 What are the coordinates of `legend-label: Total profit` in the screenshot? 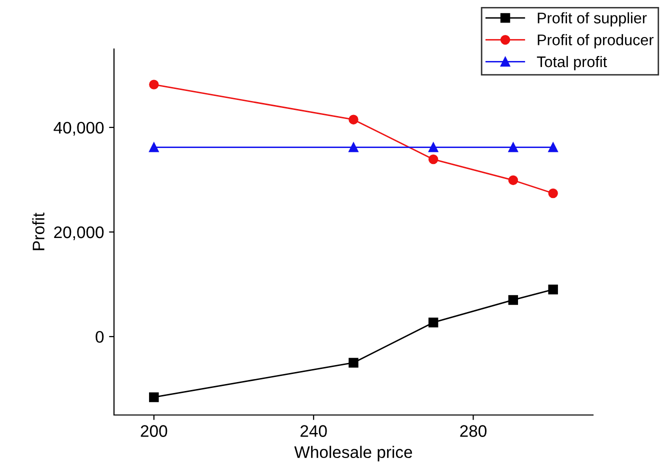 It's located at (571, 63).